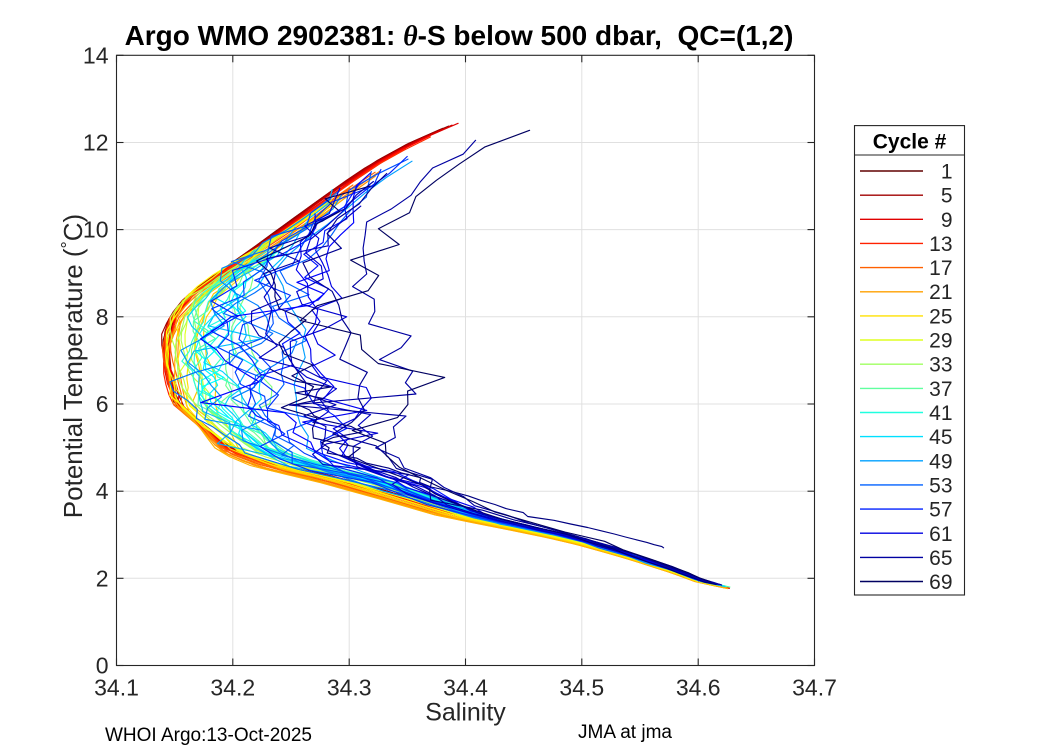 The image size is (1050, 755). I want to click on svg-text: JMA at jma, so click(625, 732).